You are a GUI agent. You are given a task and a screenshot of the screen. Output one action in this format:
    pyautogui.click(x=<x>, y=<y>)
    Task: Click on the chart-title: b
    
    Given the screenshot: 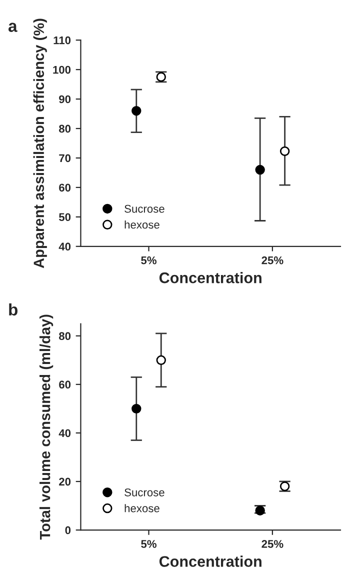 What is the action you would take?
    pyautogui.click(x=13, y=309)
    